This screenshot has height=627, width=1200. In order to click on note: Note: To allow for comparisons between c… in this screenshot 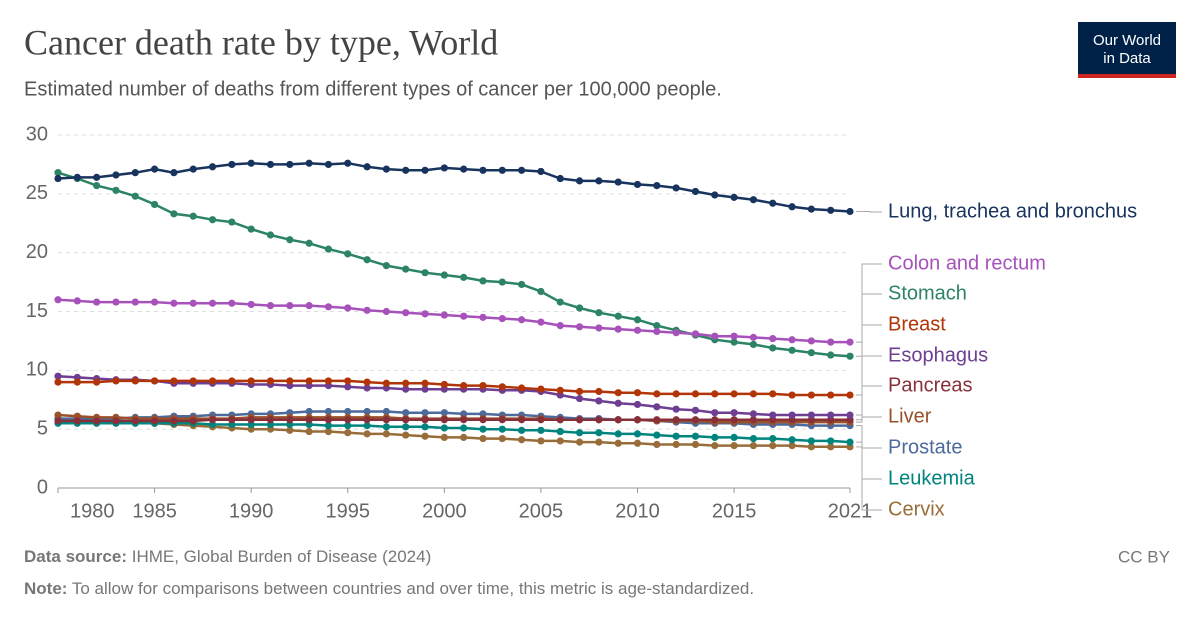, I will do `click(389, 588)`.